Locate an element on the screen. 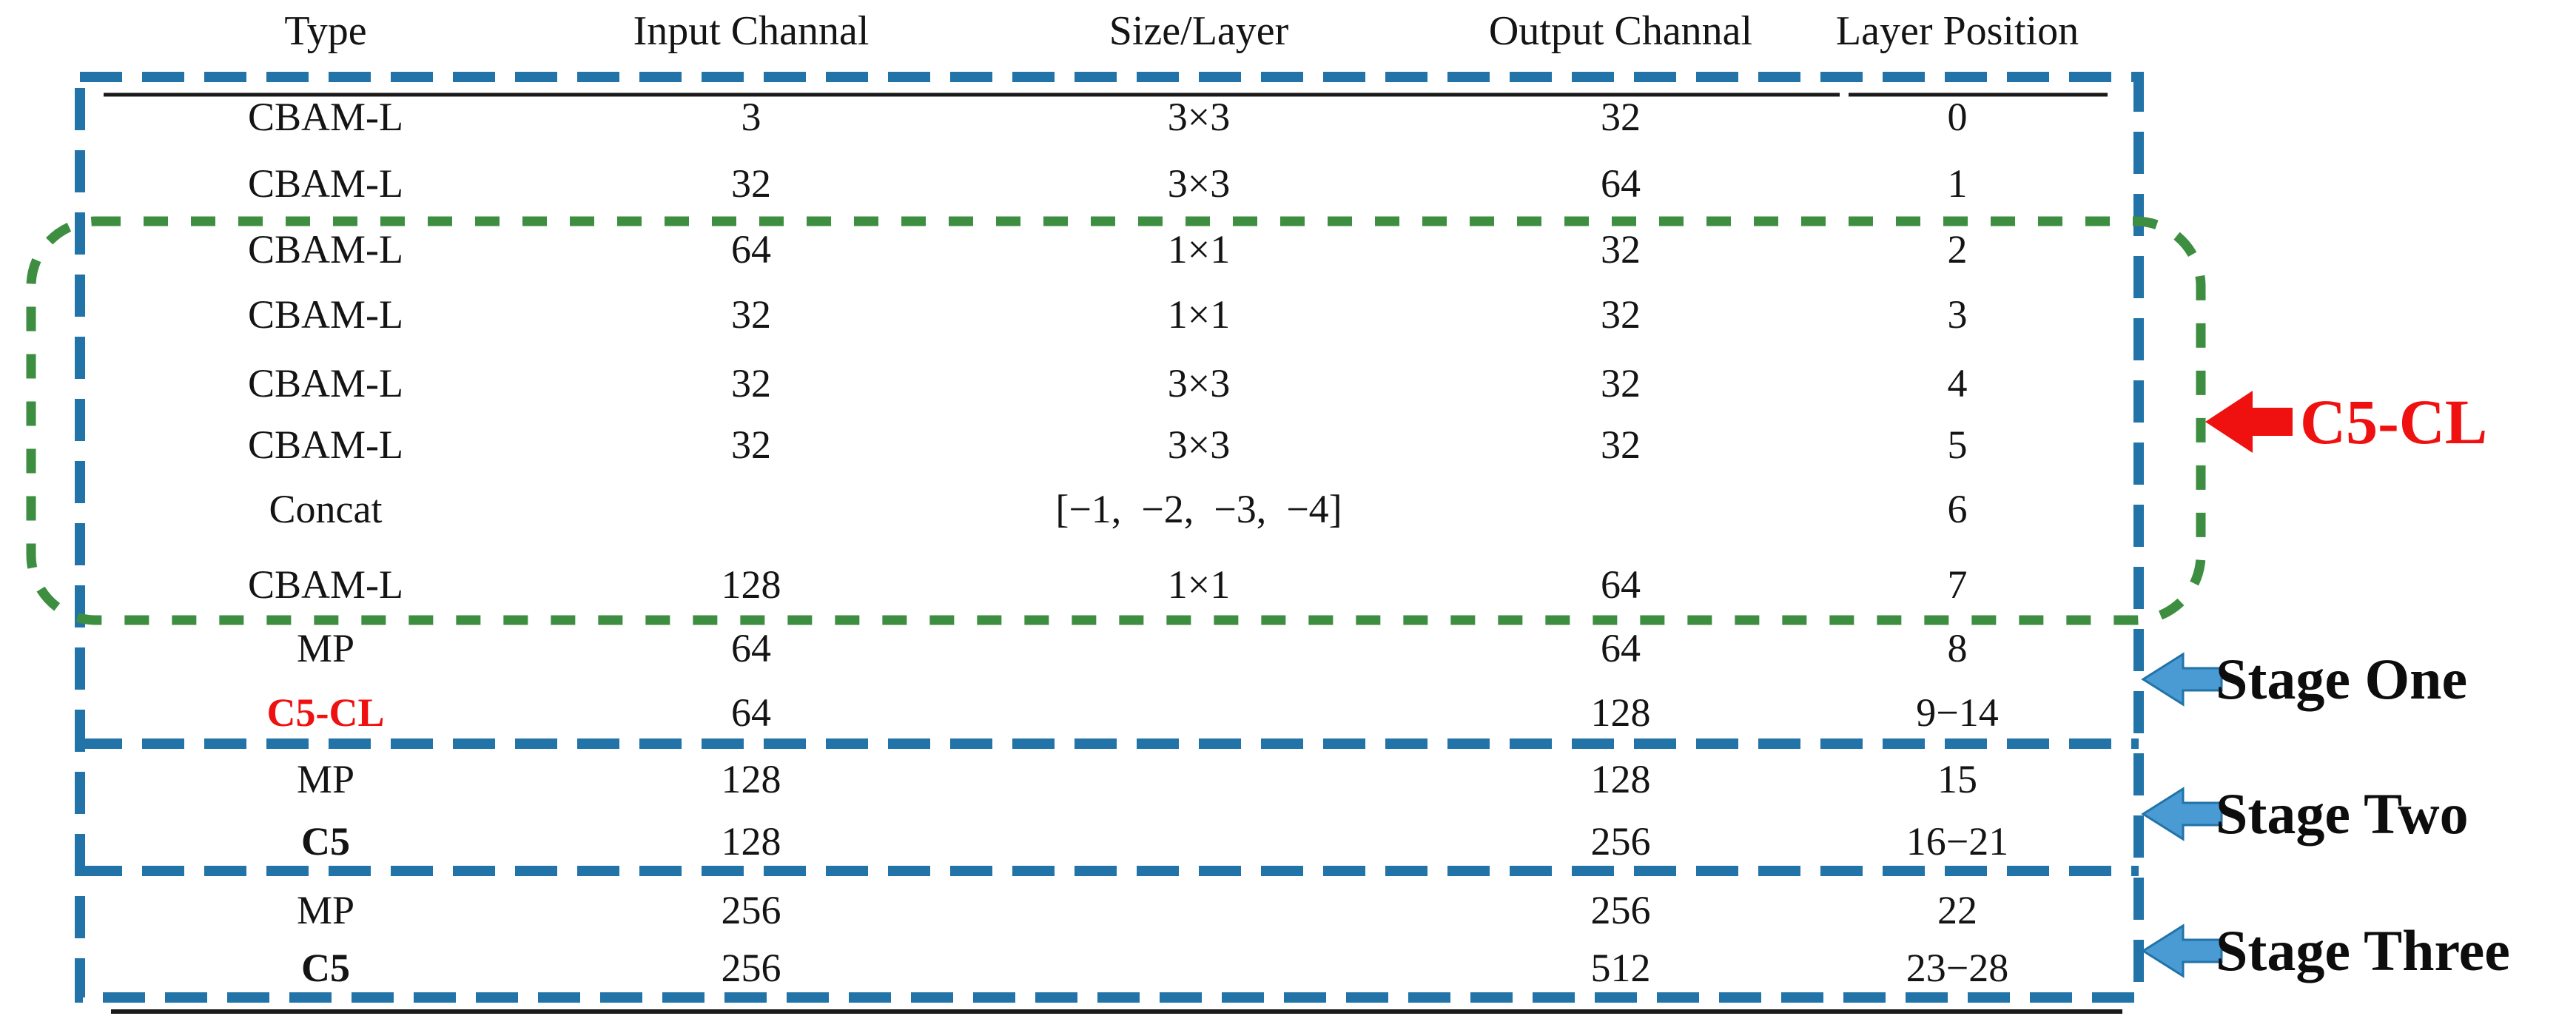 Image resolution: width=2576 pixels, height=1033 pixels. table-row: CBAM-L 32 3×3 32 4 is located at coordinates (1110, 384).